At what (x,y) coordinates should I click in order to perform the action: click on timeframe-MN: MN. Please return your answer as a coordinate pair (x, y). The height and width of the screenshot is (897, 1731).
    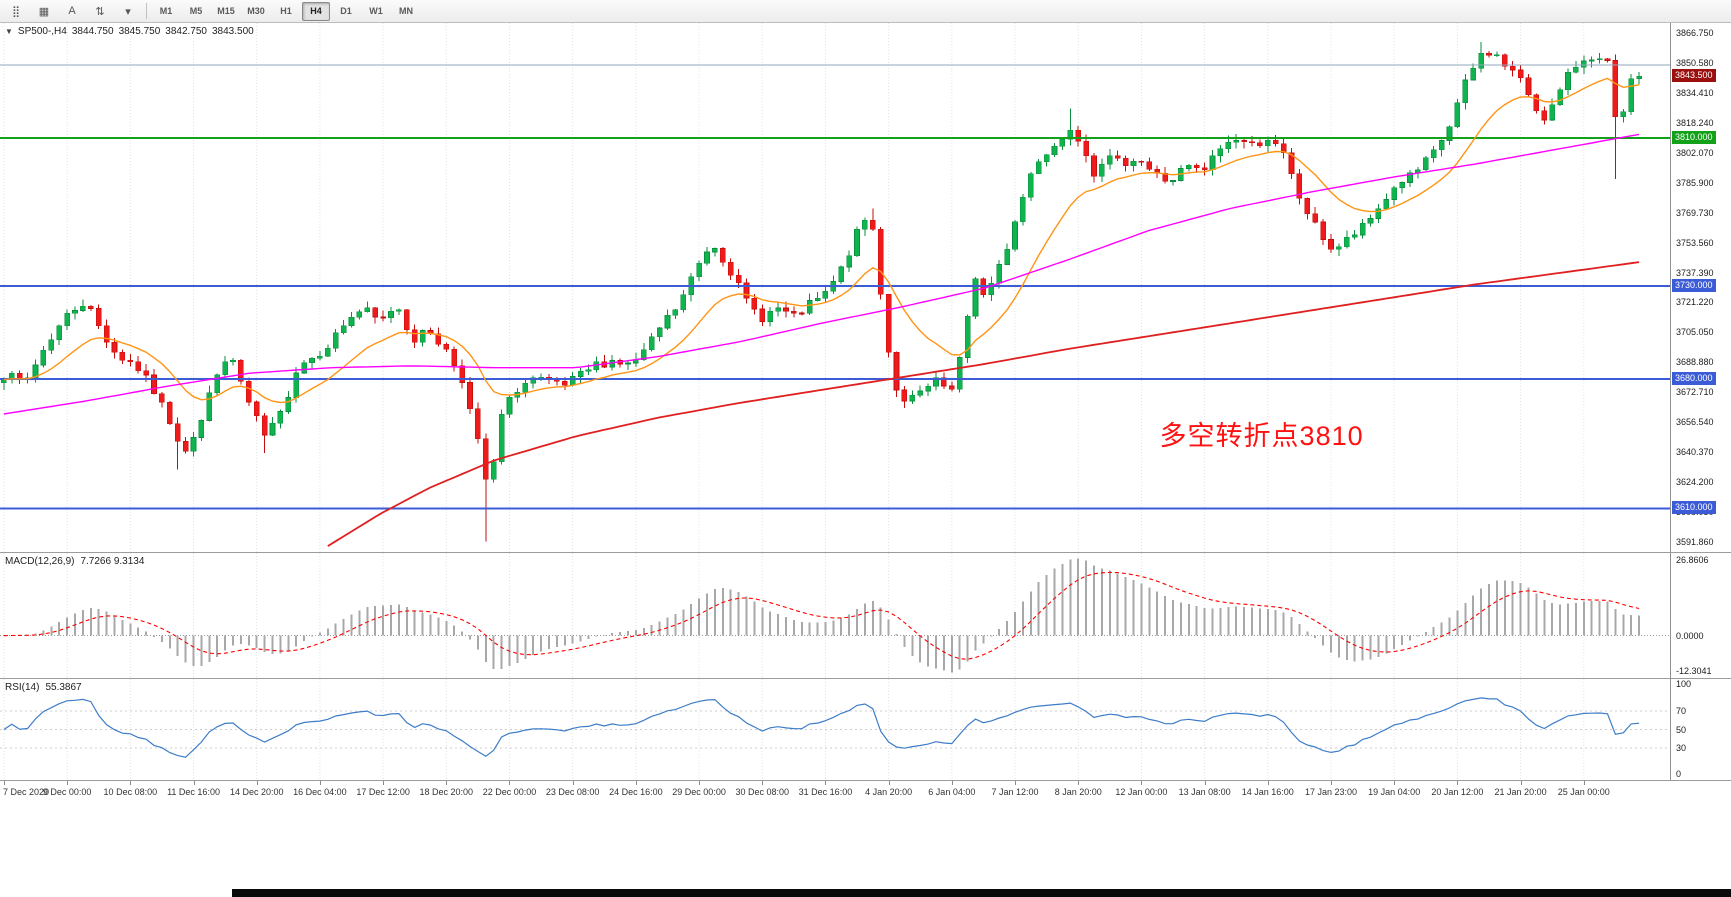
    Looking at the image, I should click on (406, 11).